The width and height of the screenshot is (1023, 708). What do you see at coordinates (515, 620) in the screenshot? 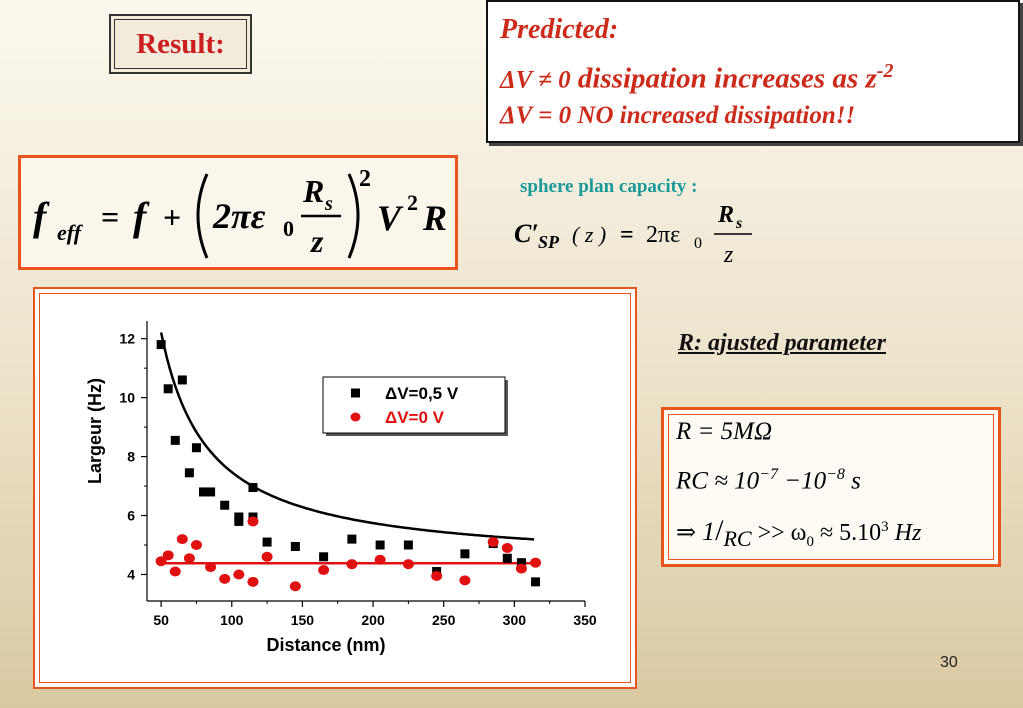
I see `x-tick-label: 300` at bounding box center [515, 620].